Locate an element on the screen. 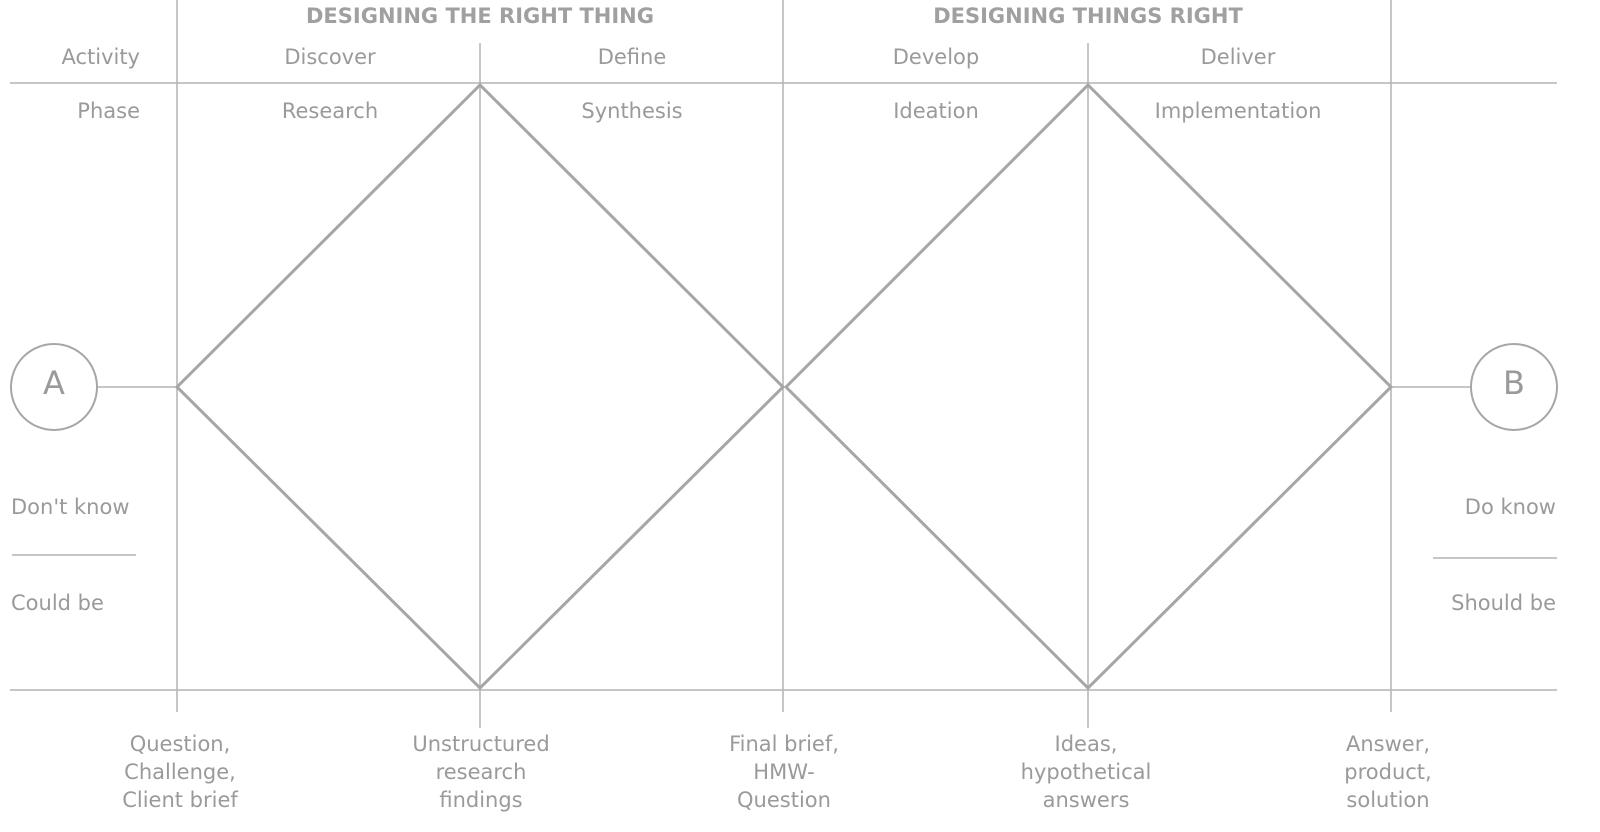 This screenshot has height=832, width=1600. state-label: Don't know is located at coordinates (70, 507).